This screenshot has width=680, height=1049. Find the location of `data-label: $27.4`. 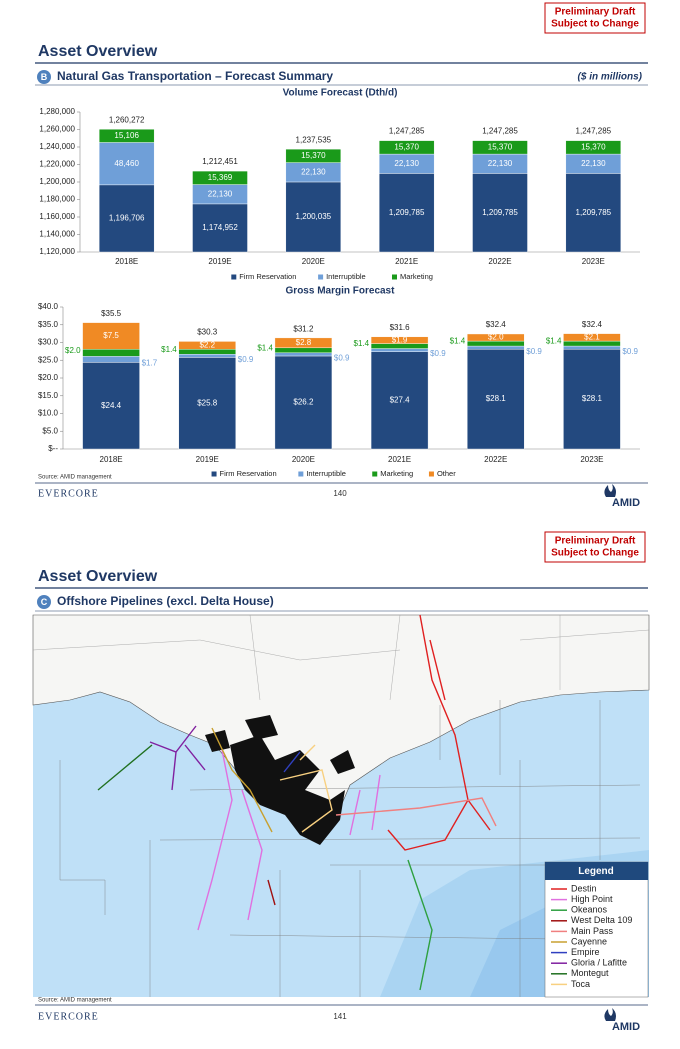

data-label: $27.4 is located at coordinates (400, 399).